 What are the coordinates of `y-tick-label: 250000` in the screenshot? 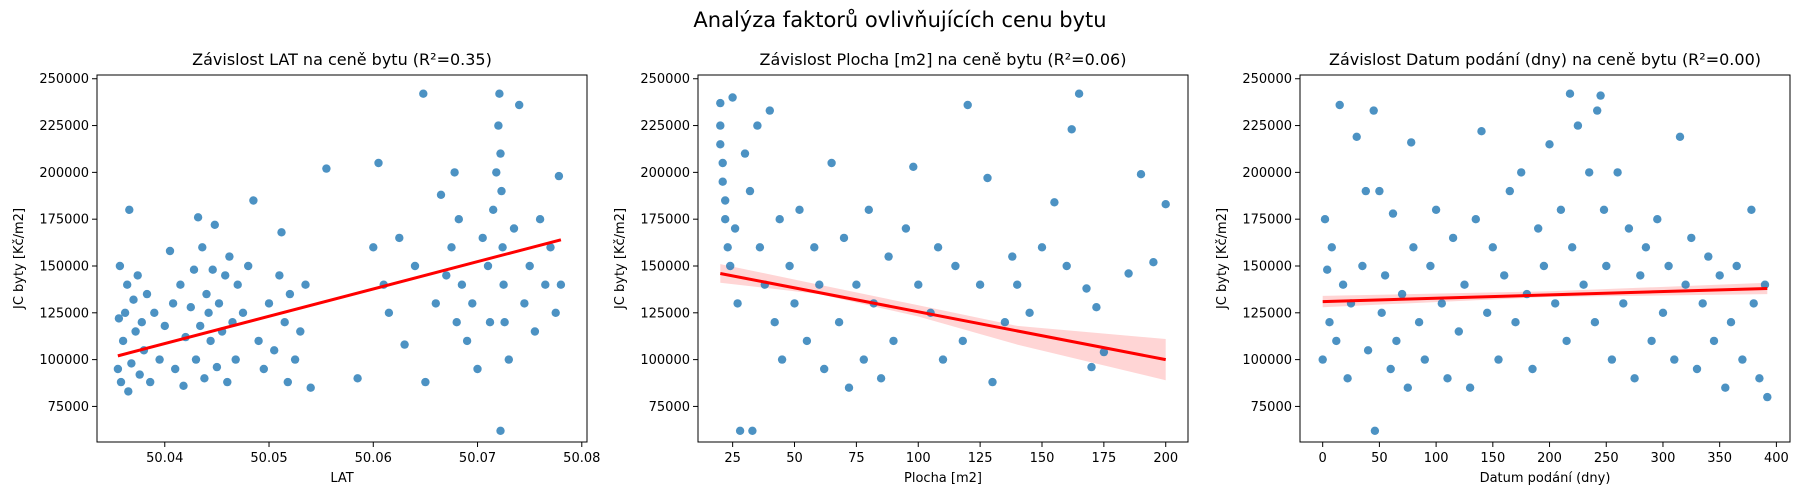 It's located at (1267, 79).